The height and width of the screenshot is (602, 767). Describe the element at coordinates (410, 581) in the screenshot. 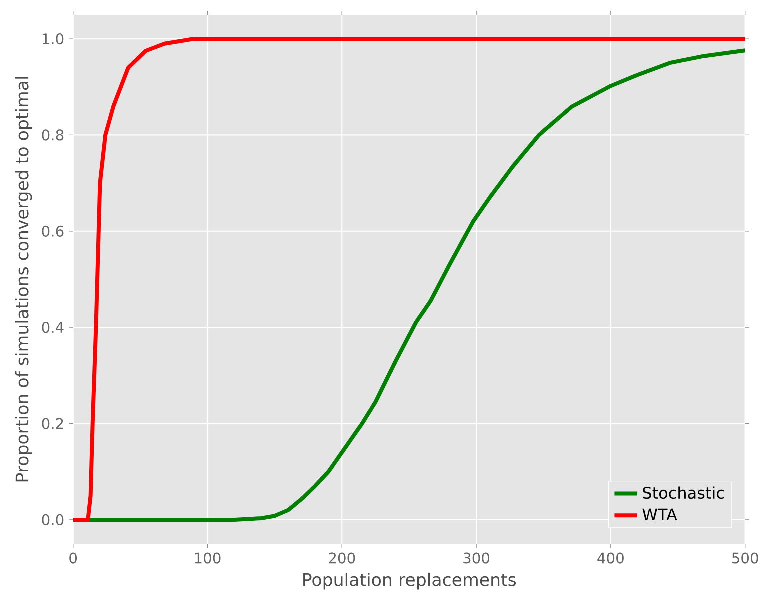

I see `x-axis-title: Population replacements` at that location.